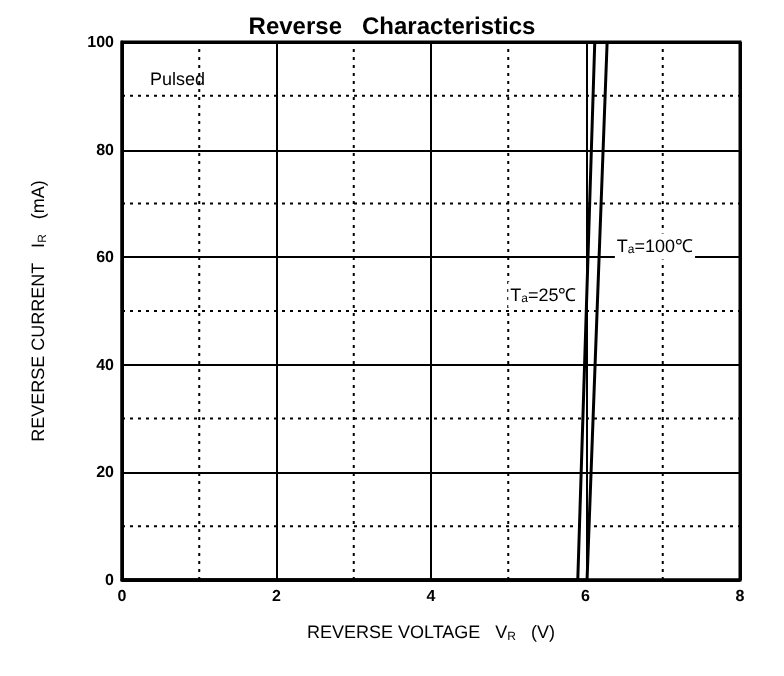 The image size is (784, 676). What do you see at coordinates (122, 596) in the screenshot?
I see `x-tick-label: 0` at bounding box center [122, 596].